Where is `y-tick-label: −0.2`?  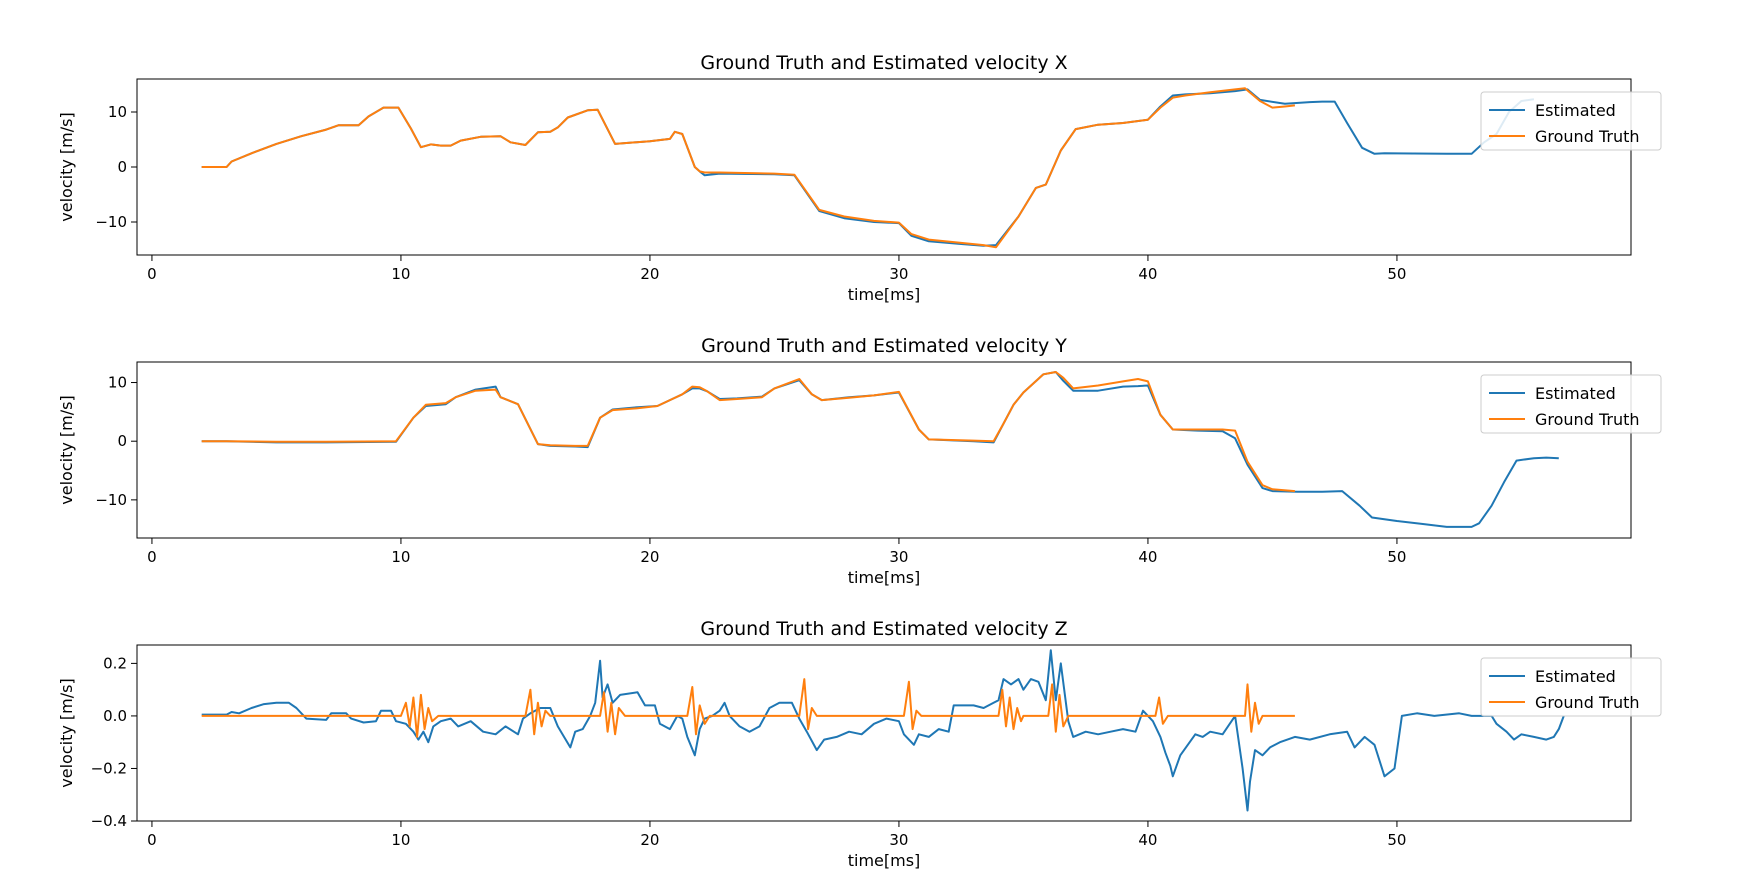
y-tick-label: −0.2 is located at coordinates (109, 768).